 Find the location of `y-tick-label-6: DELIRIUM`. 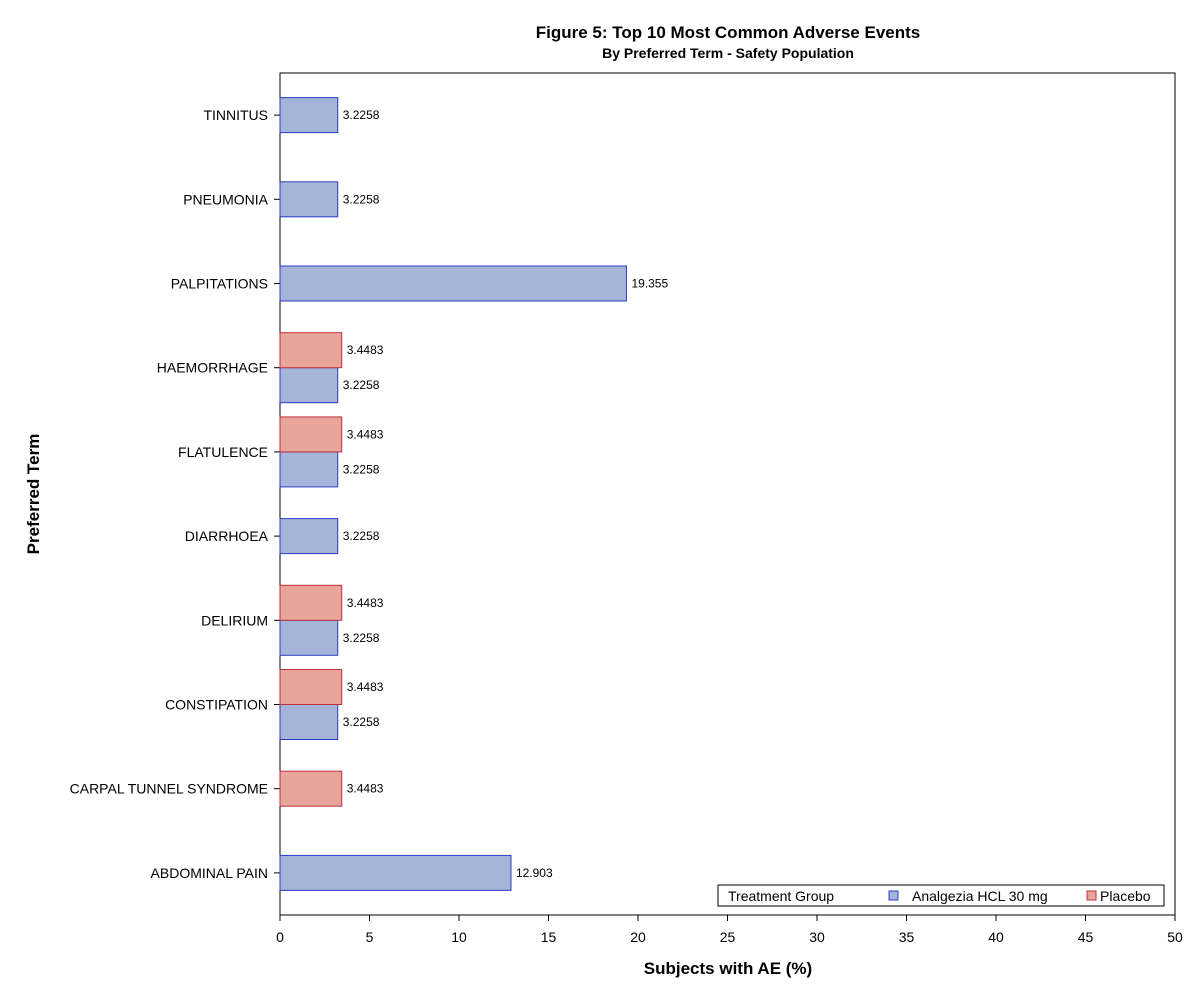

y-tick-label-6: DELIRIUM is located at coordinates (234, 620).